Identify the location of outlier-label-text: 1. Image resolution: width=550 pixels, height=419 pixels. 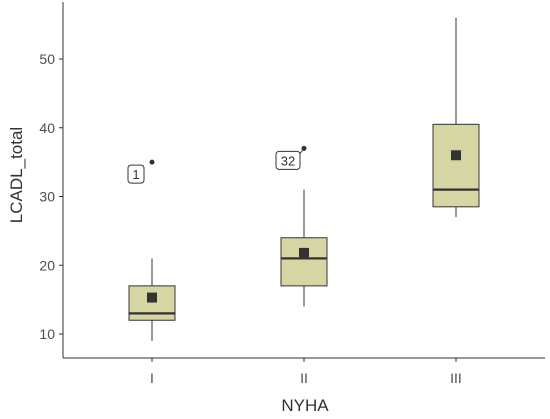
(135, 174).